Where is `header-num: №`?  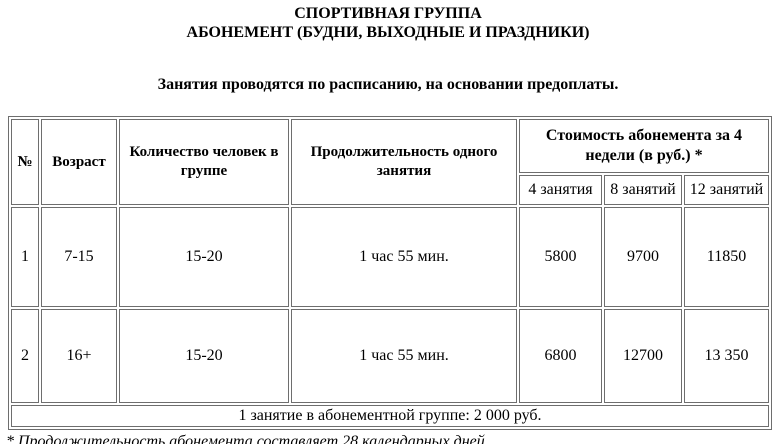
header-num: № is located at coordinates (25, 162).